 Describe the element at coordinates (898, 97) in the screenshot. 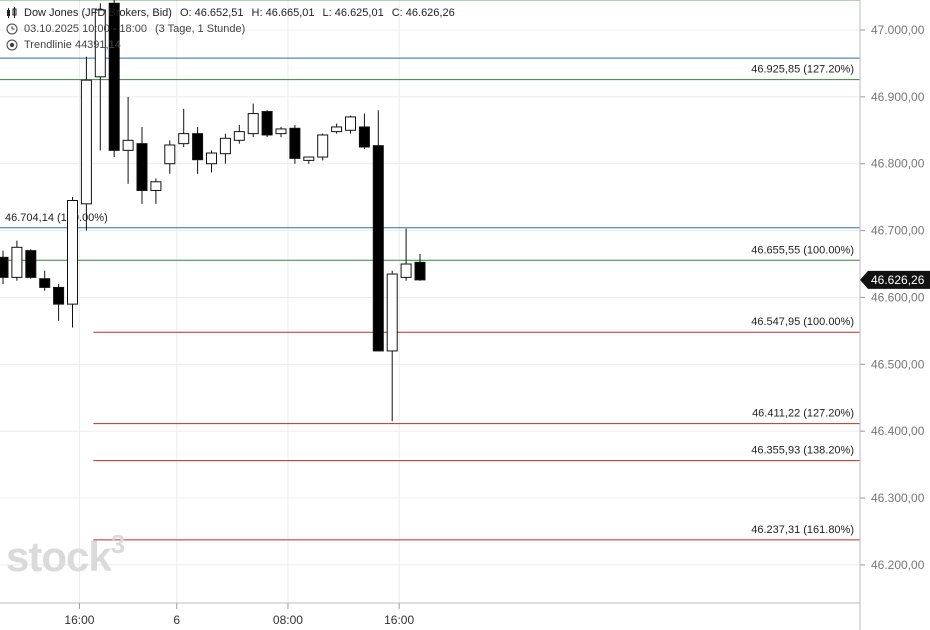

I see `y-tick-label: 46.900,00` at that location.